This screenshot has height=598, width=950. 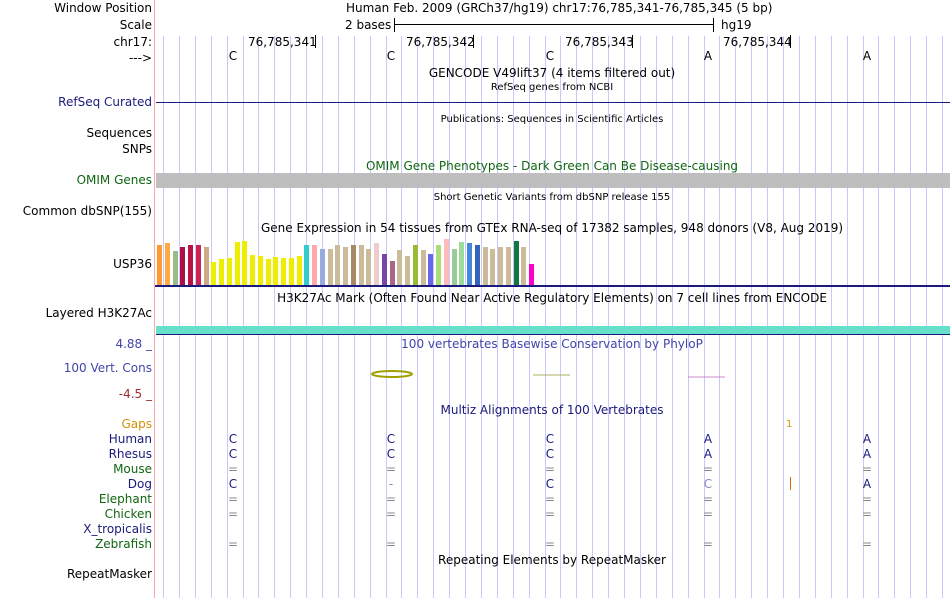 I want to click on species-label: Mouse, so click(x=132, y=469).